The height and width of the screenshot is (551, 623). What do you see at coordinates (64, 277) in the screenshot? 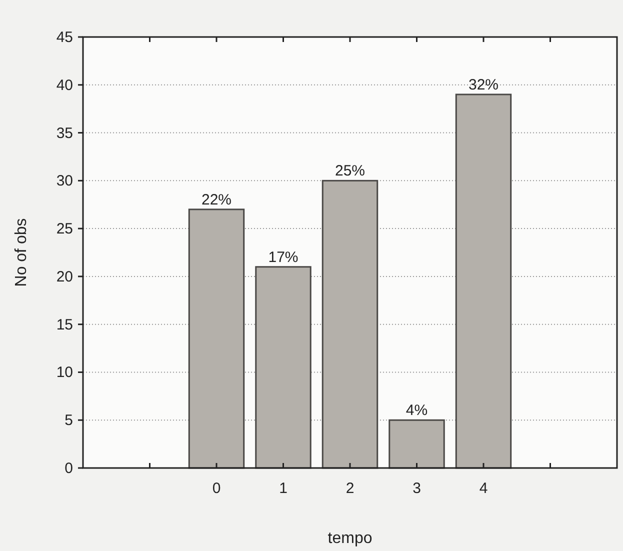
I see `y-tick-label: 20` at bounding box center [64, 277].